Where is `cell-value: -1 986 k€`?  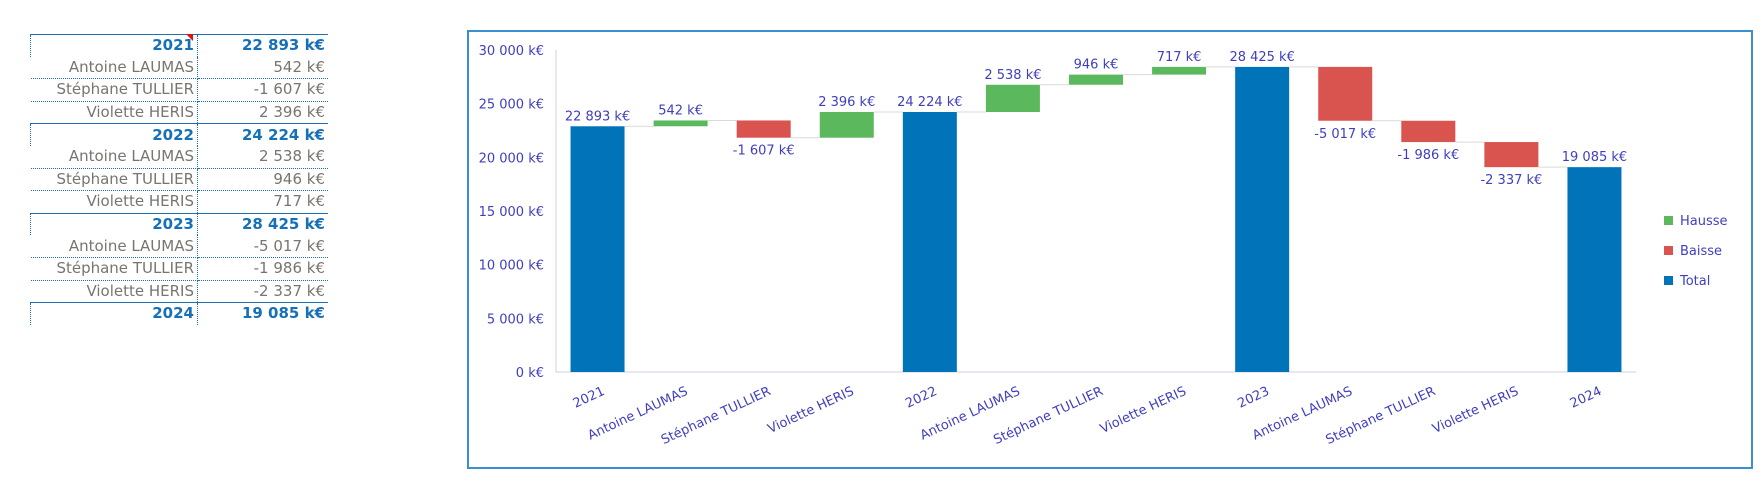
cell-value: -1 986 k€ is located at coordinates (262, 269).